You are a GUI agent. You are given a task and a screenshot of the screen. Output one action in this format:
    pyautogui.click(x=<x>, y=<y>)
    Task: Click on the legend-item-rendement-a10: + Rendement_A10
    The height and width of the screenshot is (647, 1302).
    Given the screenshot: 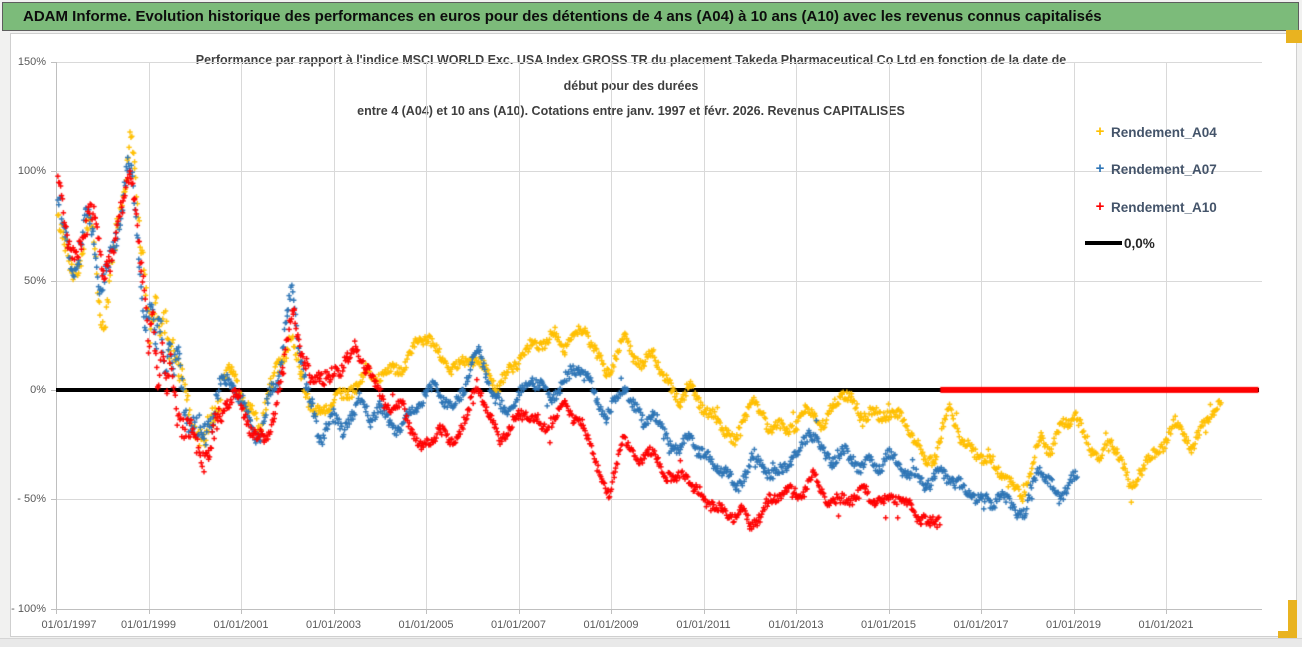 What is the action you would take?
    pyautogui.click(x=1153, y=207)
    